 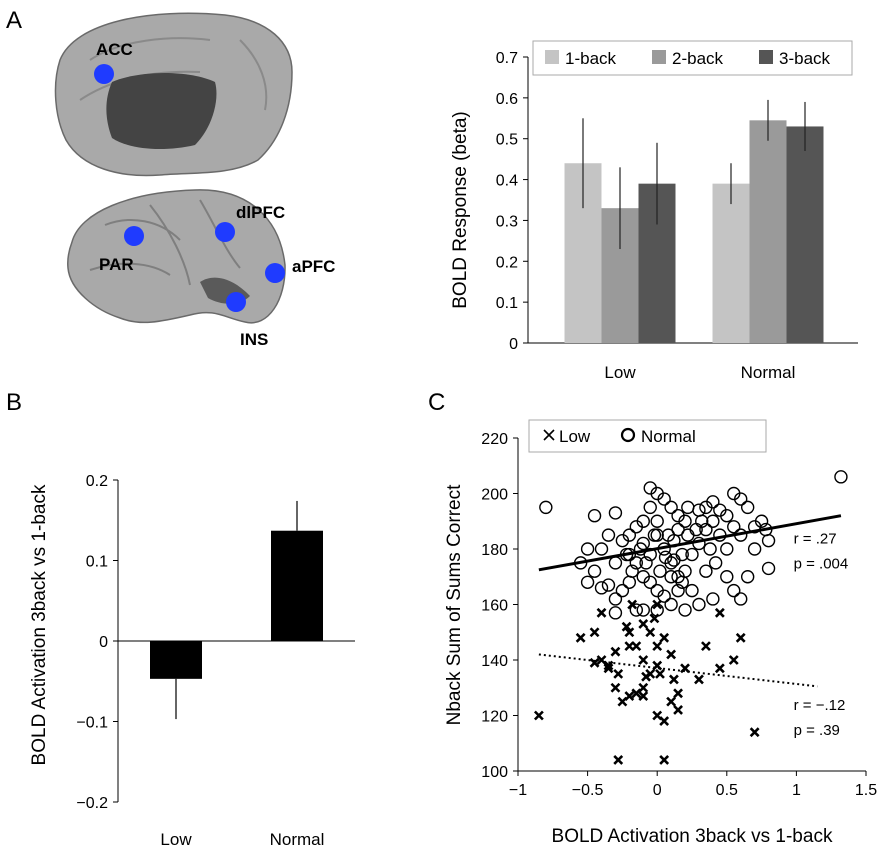 I want to click on brain-label-ins: INS, so click(x=254, y=339).